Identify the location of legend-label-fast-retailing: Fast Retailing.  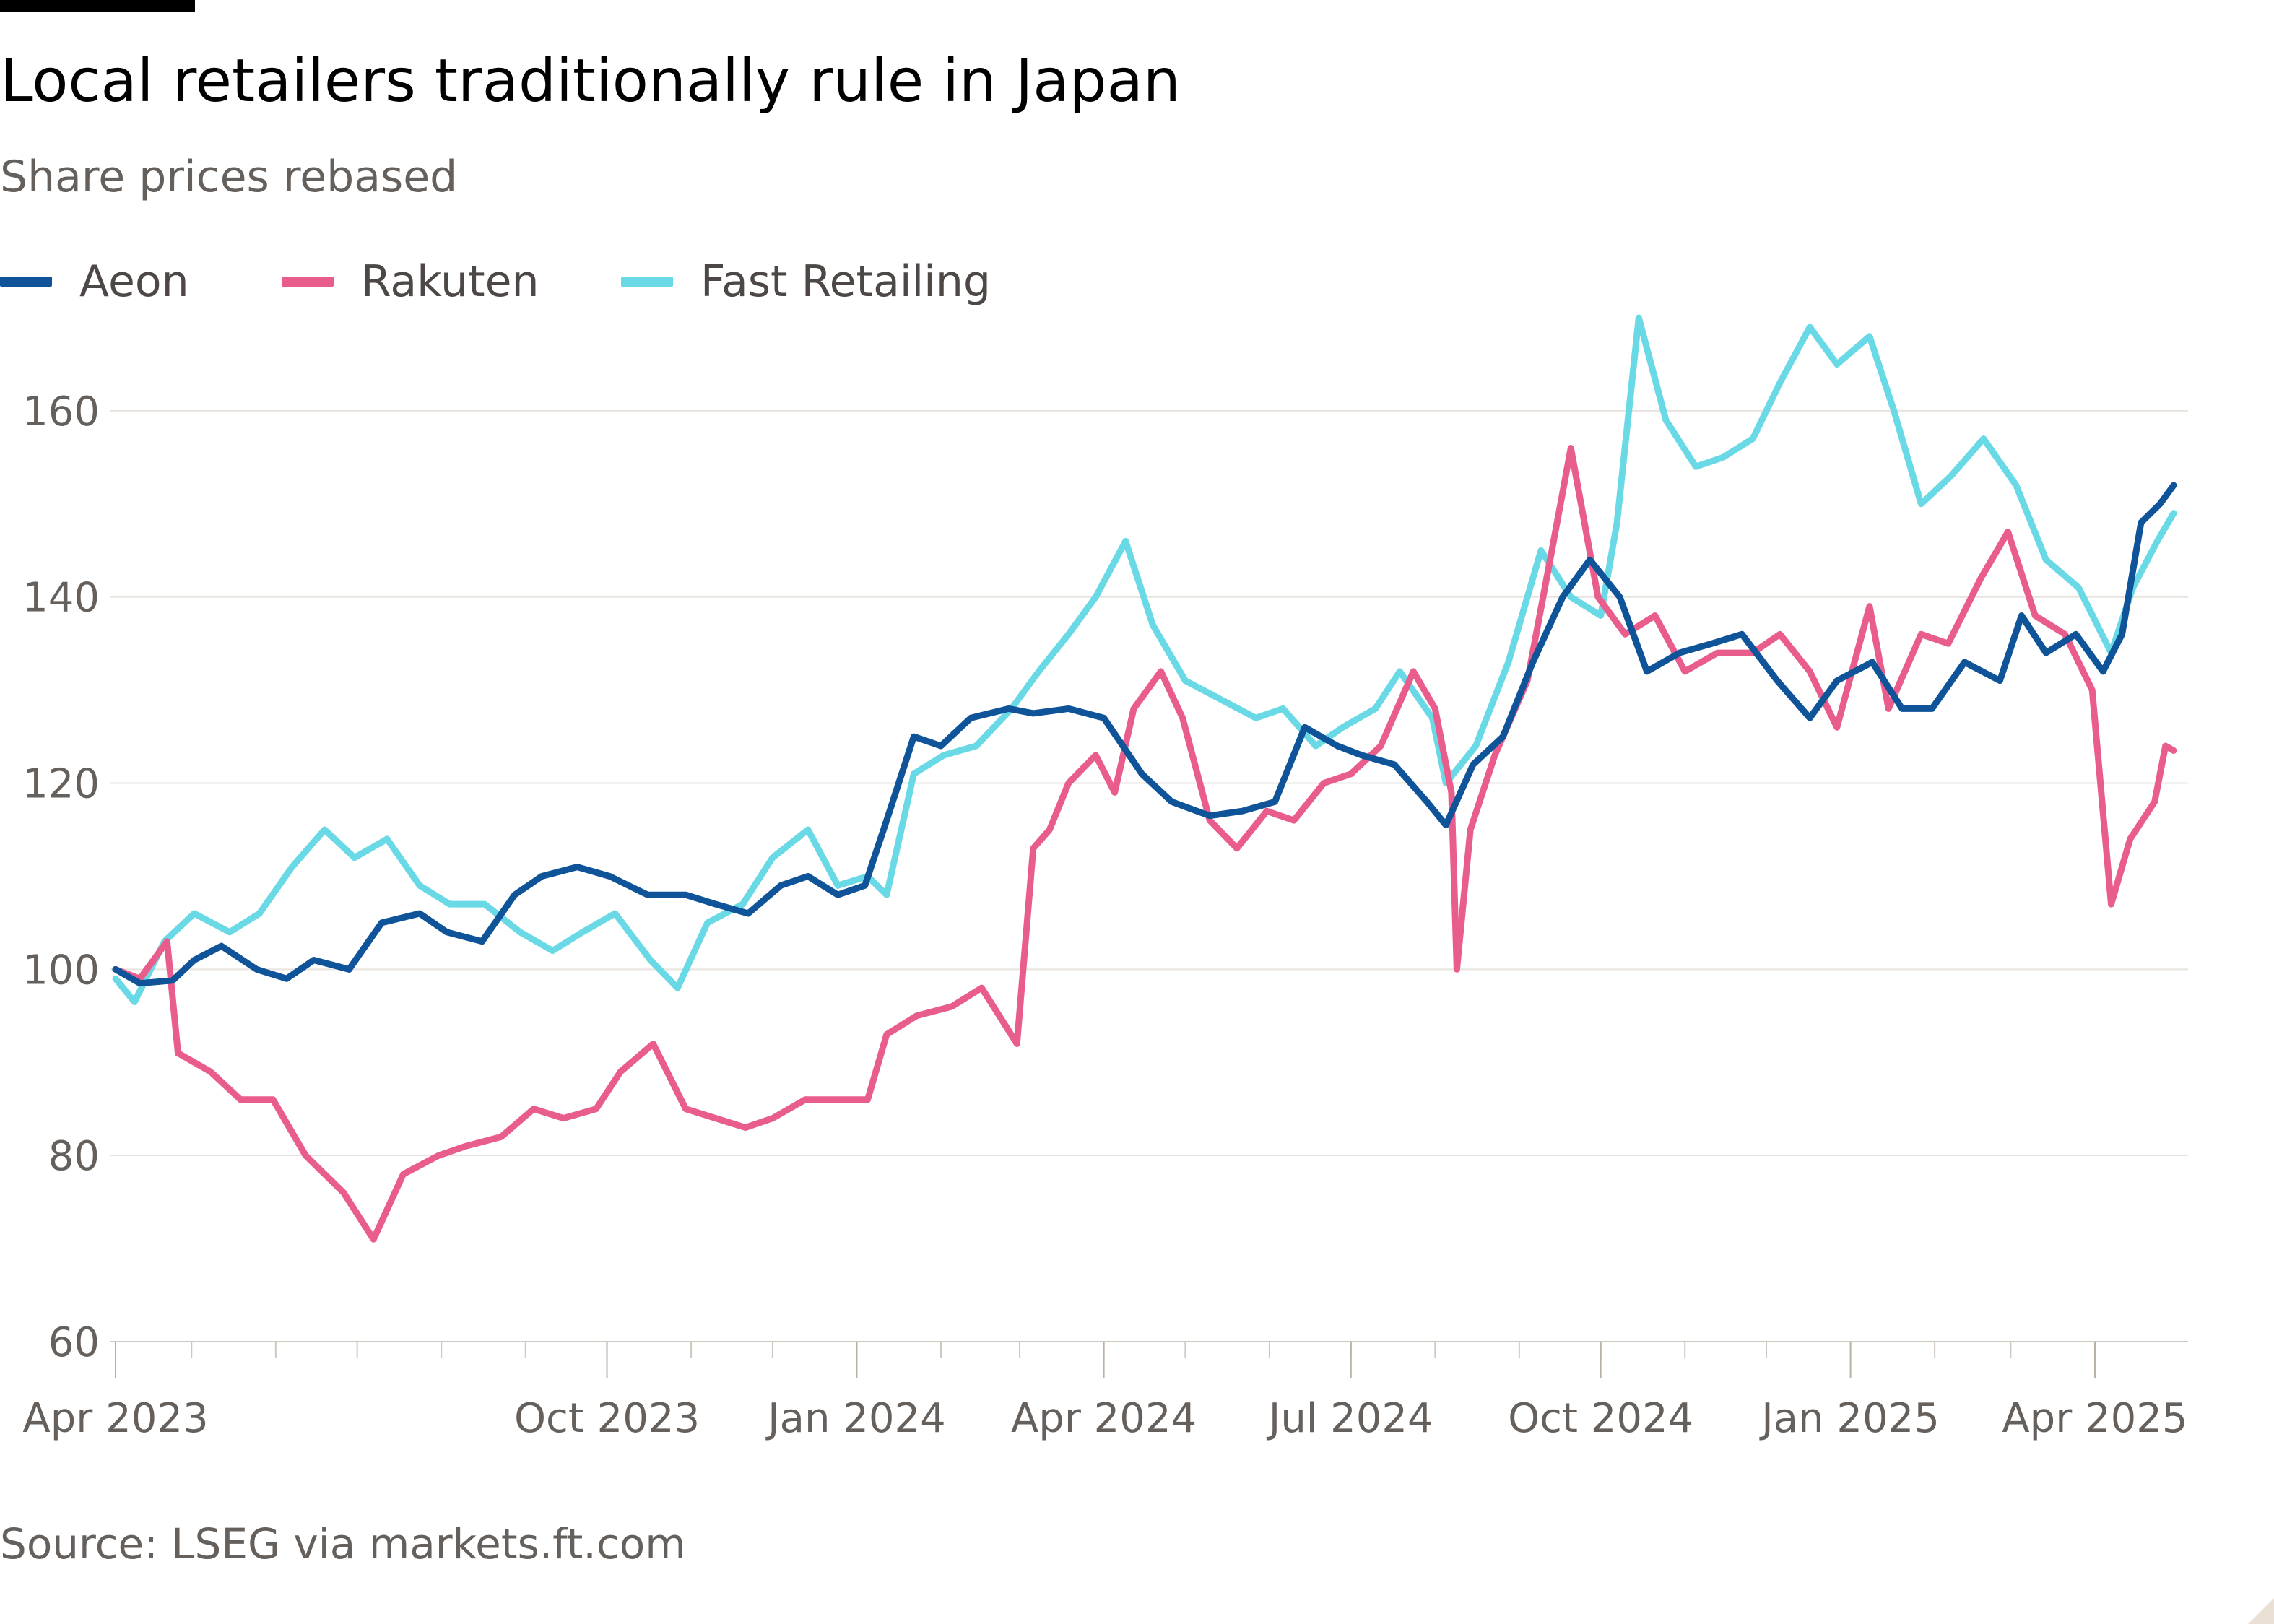
(845, 281).